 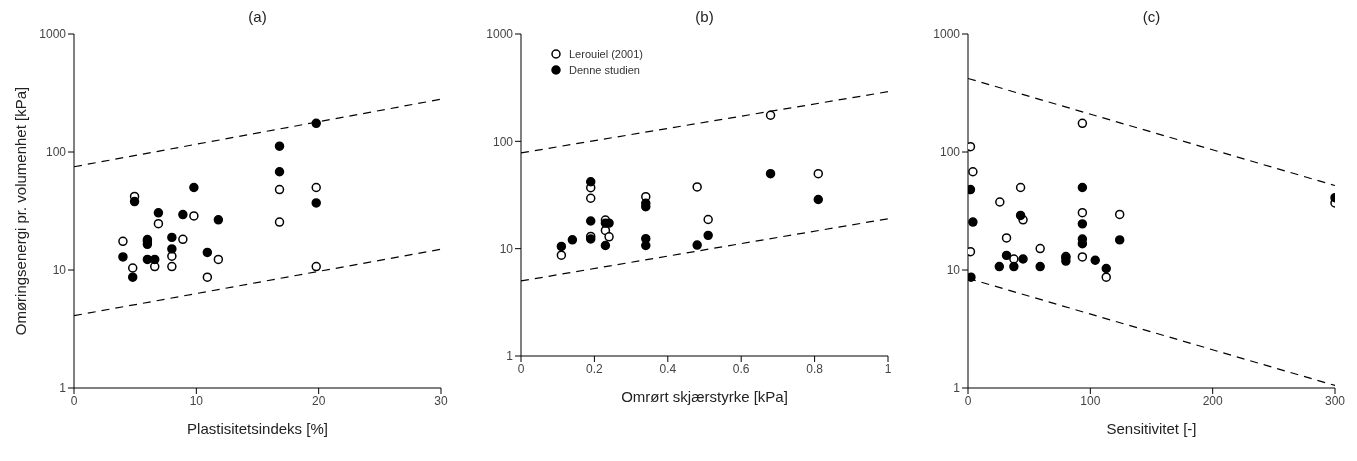 I want to click on chart-title: (c), so click(x=1151, y=17).